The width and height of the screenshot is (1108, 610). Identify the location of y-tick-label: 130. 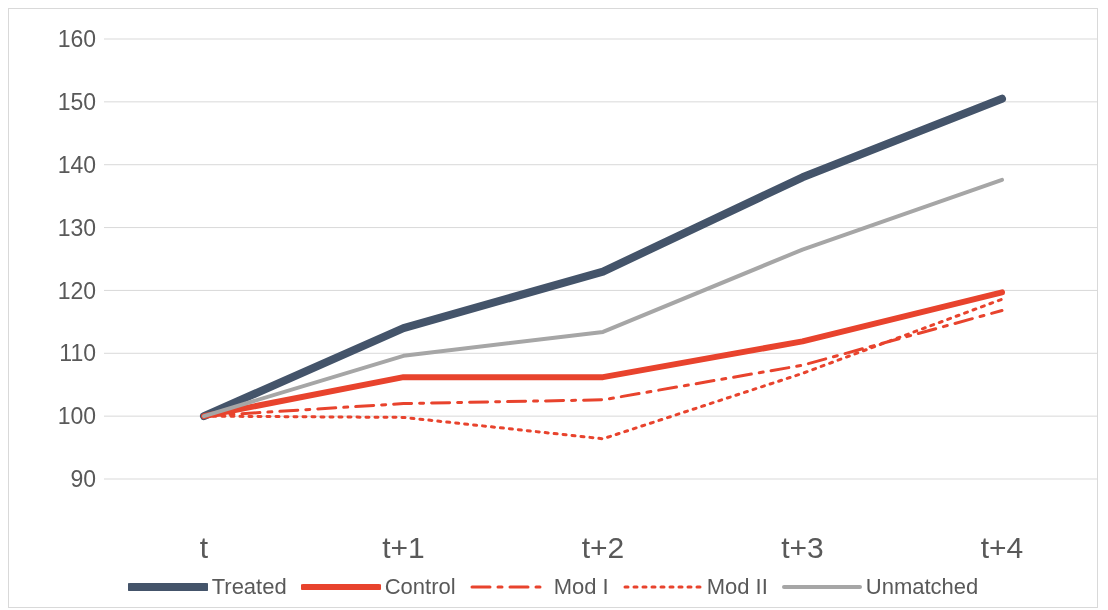
(76, 227).